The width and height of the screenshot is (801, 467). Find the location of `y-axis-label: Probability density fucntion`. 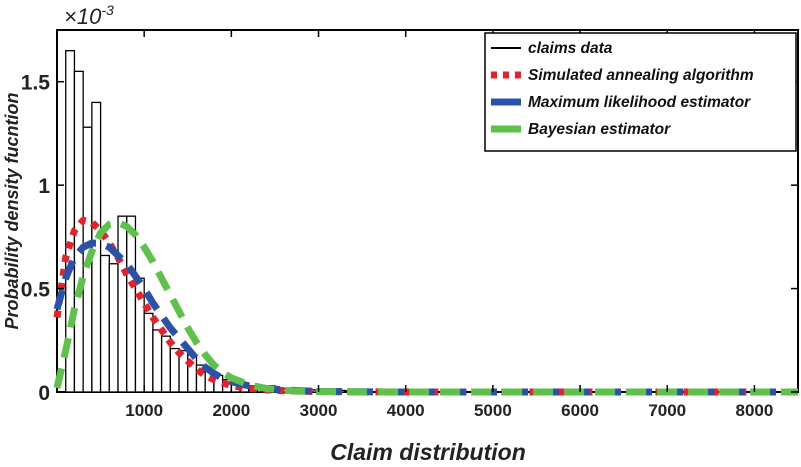

y-axis-label: Probability density fucntion is located at coordinates (12, 210).